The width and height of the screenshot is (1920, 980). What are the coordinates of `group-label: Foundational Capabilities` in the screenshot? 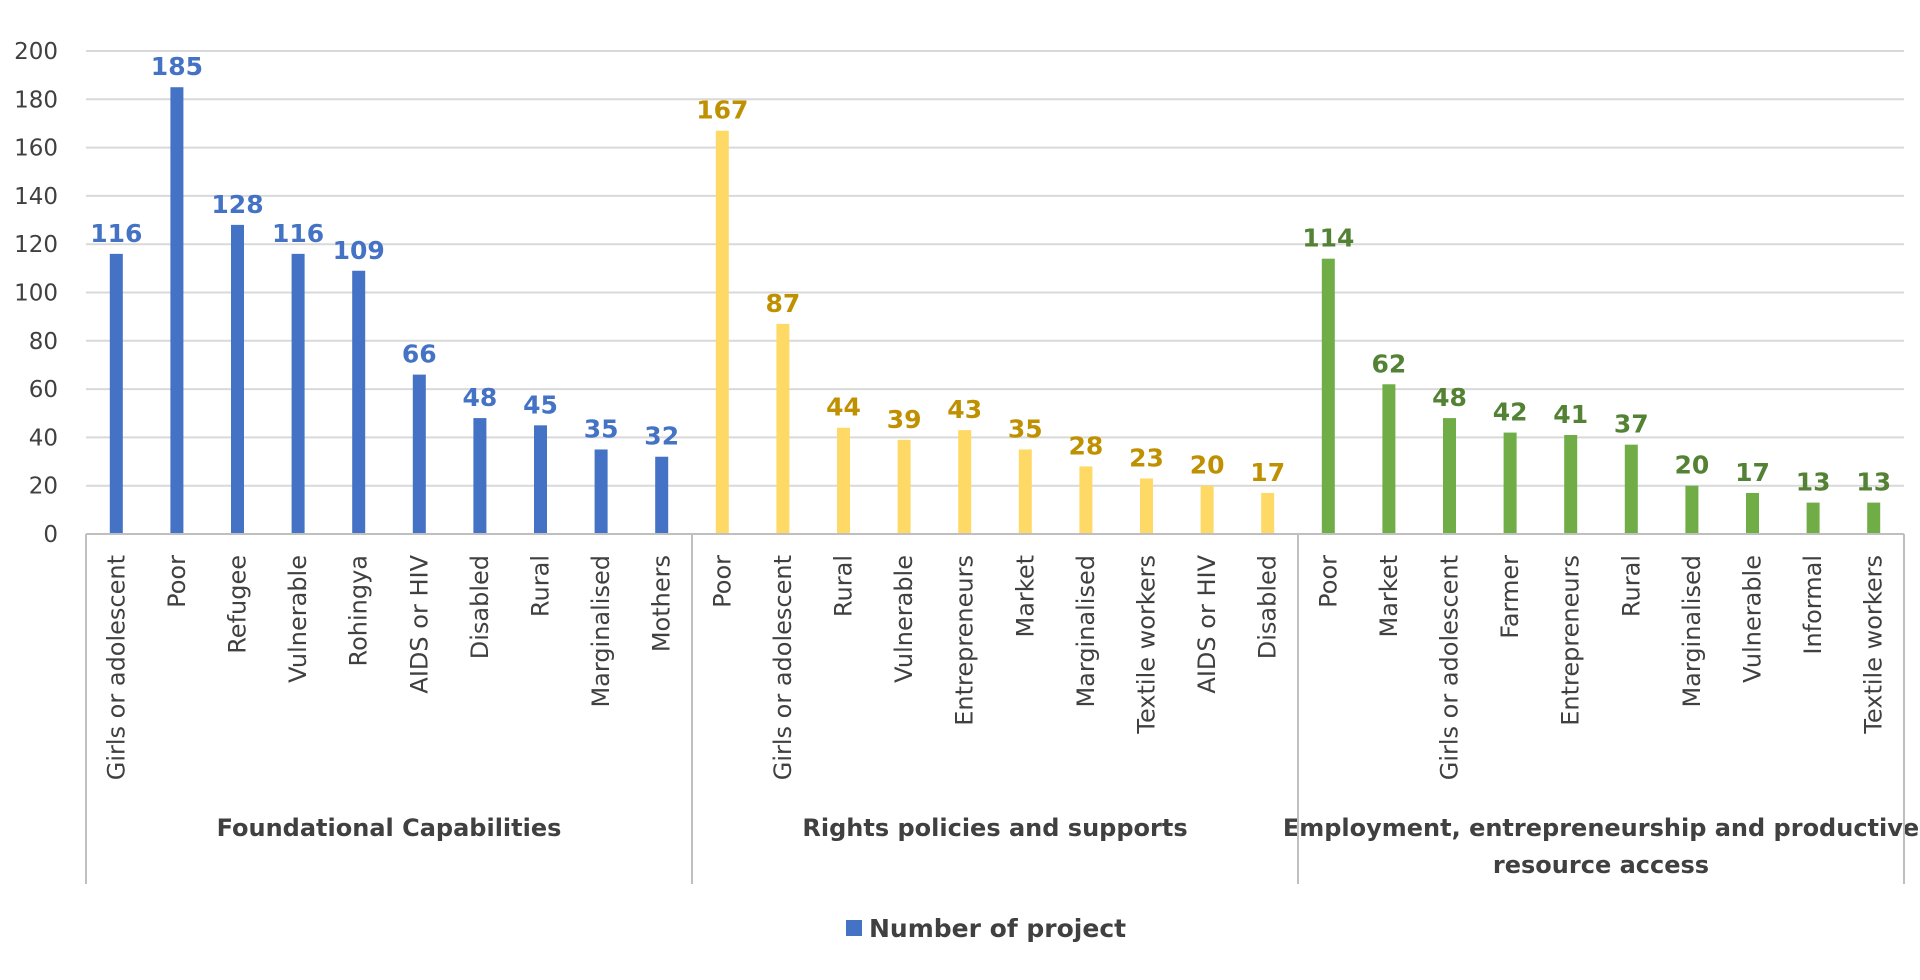 It's located at (389, 828).